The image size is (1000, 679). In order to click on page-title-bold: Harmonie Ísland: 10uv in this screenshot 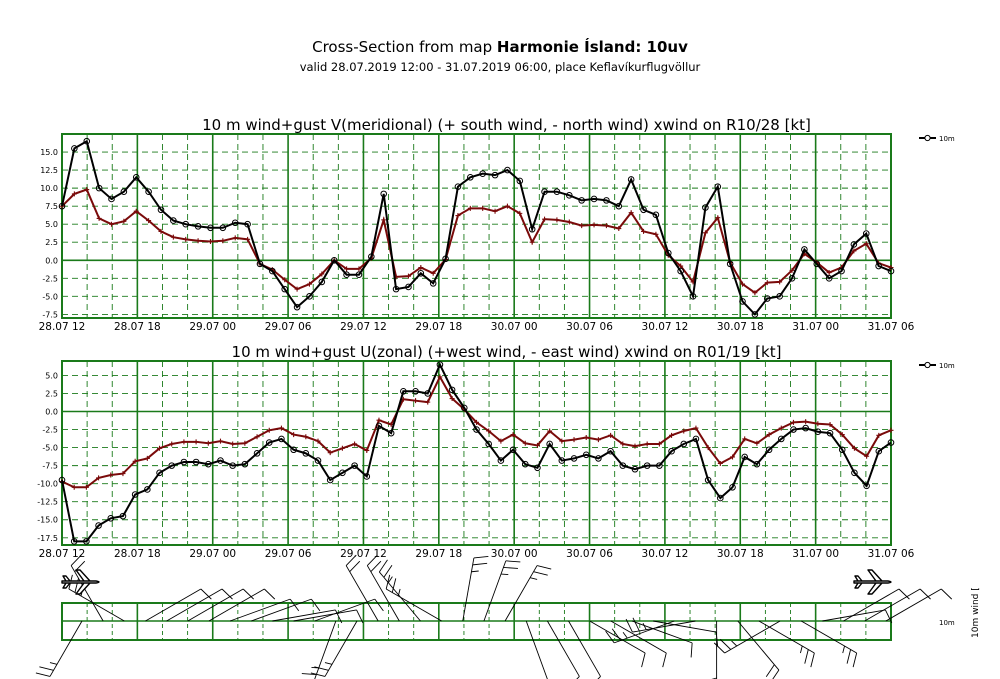, I will do `click(592, 47)`.